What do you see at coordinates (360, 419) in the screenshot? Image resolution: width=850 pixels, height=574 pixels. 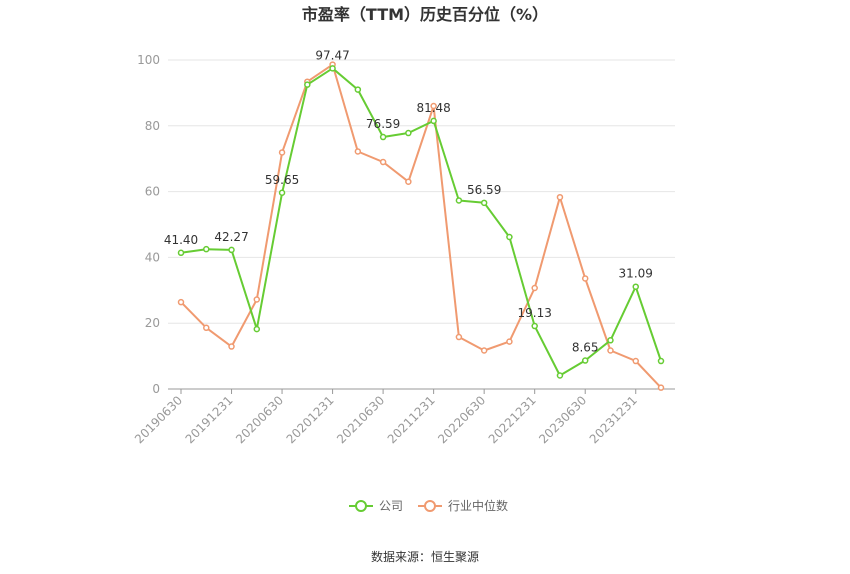 I see `x-tick-label: 20210630` at bounding box center [360, 419].